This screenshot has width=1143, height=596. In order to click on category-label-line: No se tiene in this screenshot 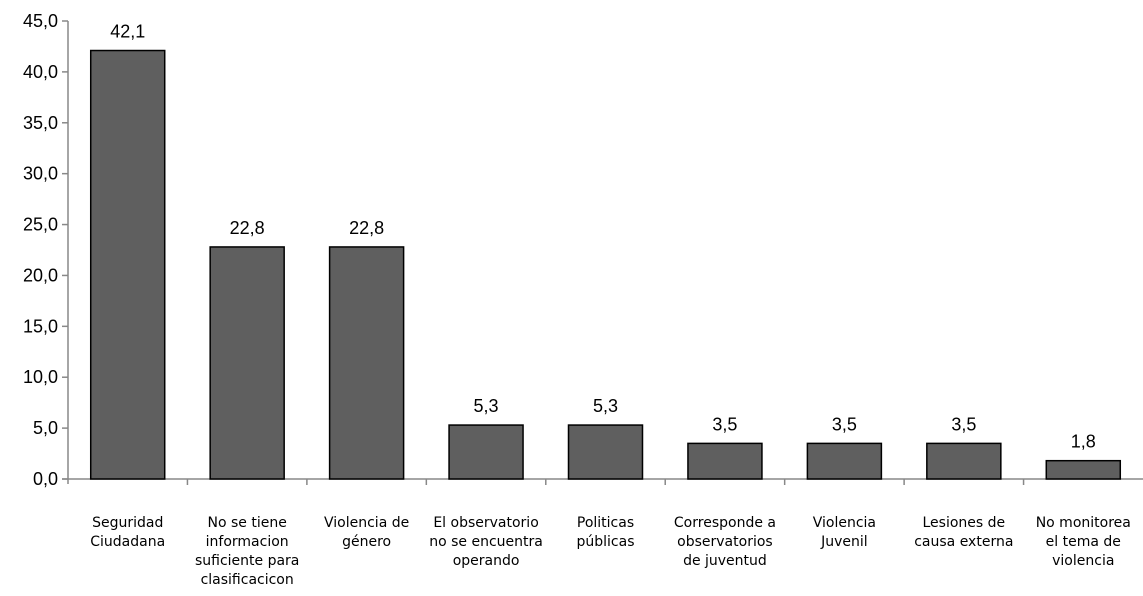, I will do `click(247, 523)`.